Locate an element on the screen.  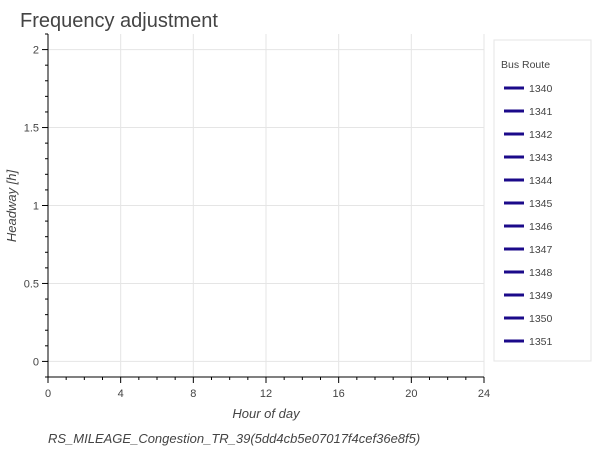
y-tick-label: 2 is located at coordinates (36, 51).